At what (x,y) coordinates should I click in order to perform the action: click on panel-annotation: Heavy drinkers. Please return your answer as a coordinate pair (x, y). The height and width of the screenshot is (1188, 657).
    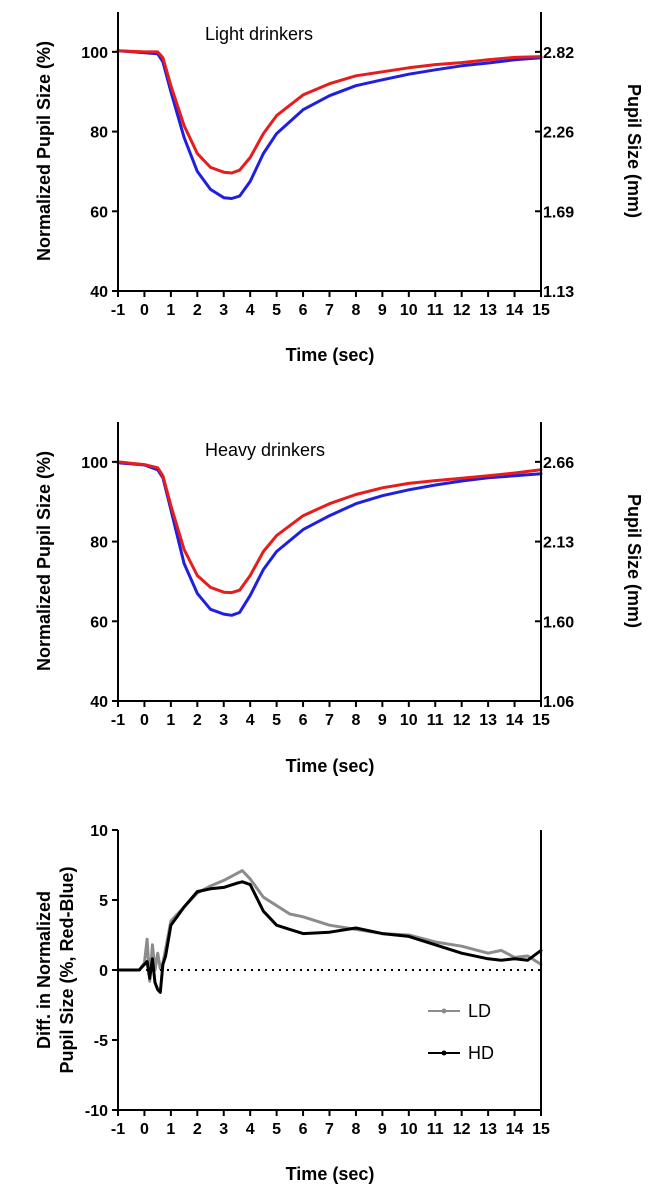
    Looking at the image, I should click on (265, 450).